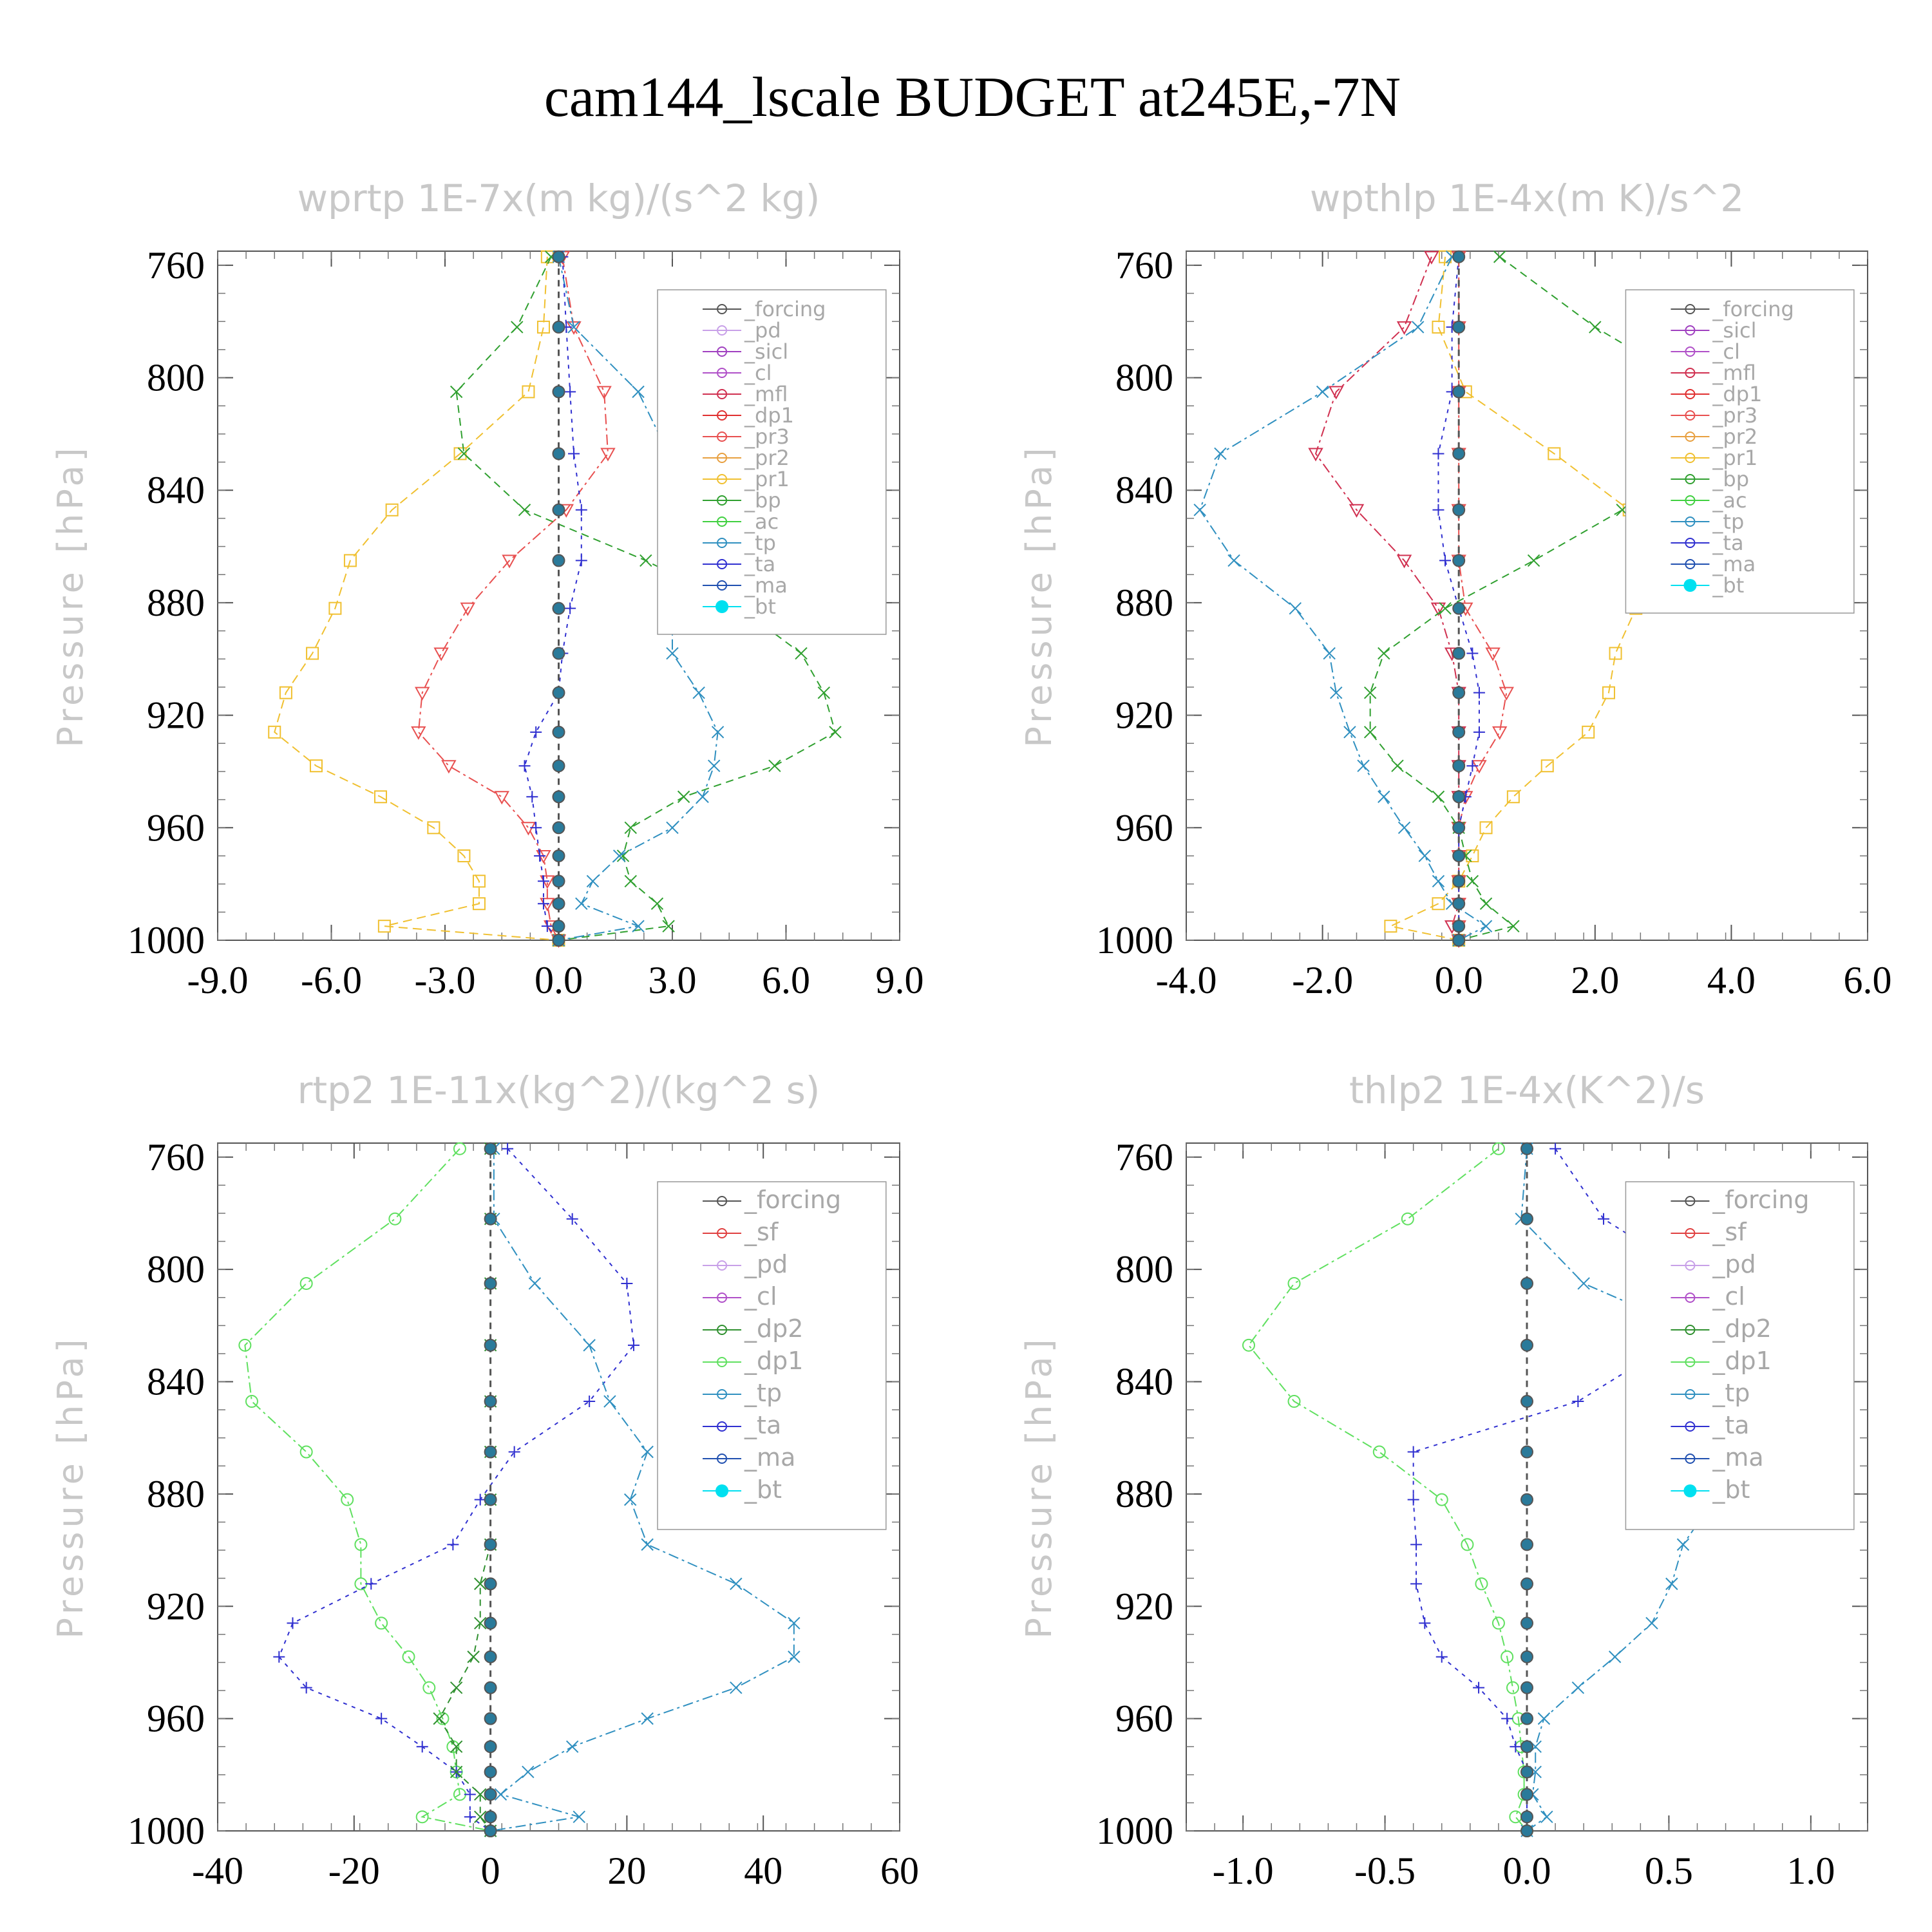 This screenshot has height=1932, width=1932. What do you see at coordinates (1734, 373) in the screenshot?
I see `legend-entry: _mfl` at bounding box center [1734, 373].